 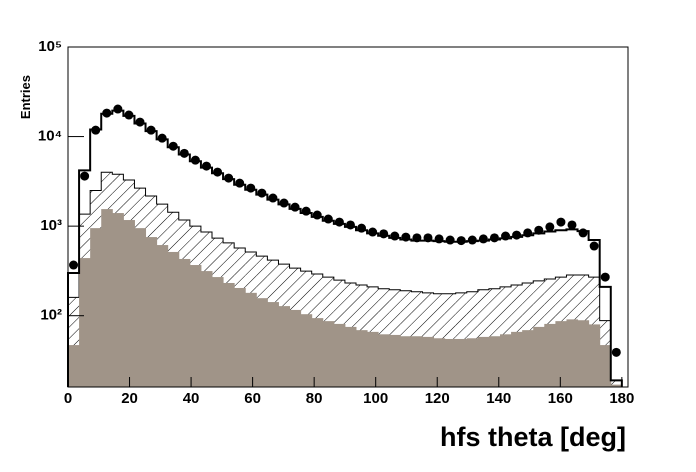 What do you see at coordinates (51, 225) in the screenshot?
I see `y-tick-label: 10³` at bounding box center [51, 225].